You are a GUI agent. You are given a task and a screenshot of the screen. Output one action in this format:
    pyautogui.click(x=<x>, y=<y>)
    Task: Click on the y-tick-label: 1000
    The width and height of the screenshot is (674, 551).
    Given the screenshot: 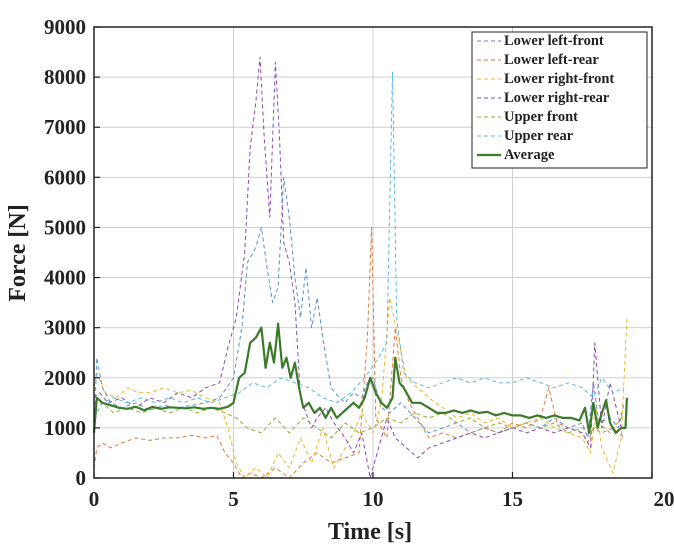 What is the action you would take?
    pyautogui.click(x=65, y=428)
    